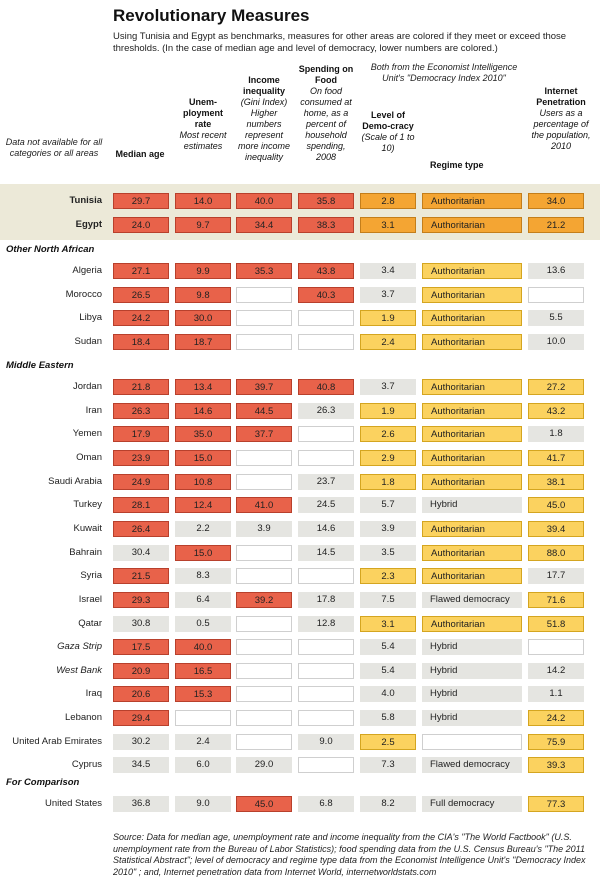  Describe the element at coordinates (556, 410) in the screenshot. I see `data-cell: 43.2` at that location.